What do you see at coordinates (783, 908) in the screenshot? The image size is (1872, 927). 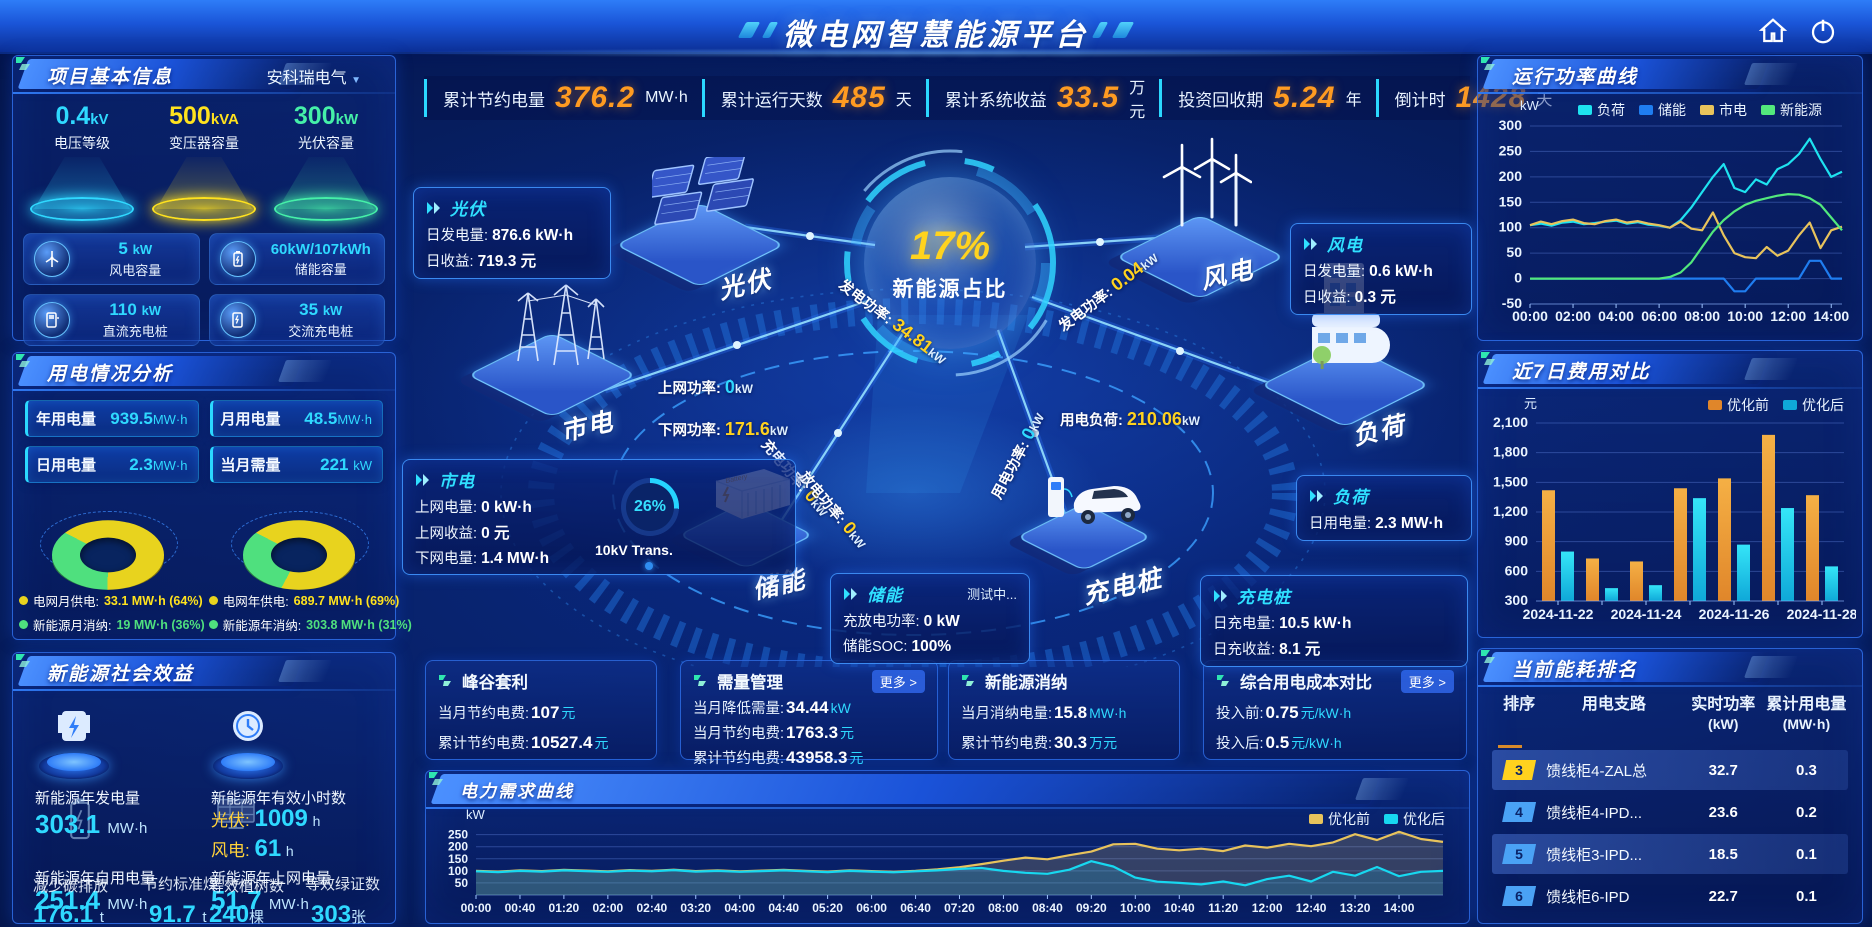 I see `svg-text: 04:40` at bounding box center [783, 908].